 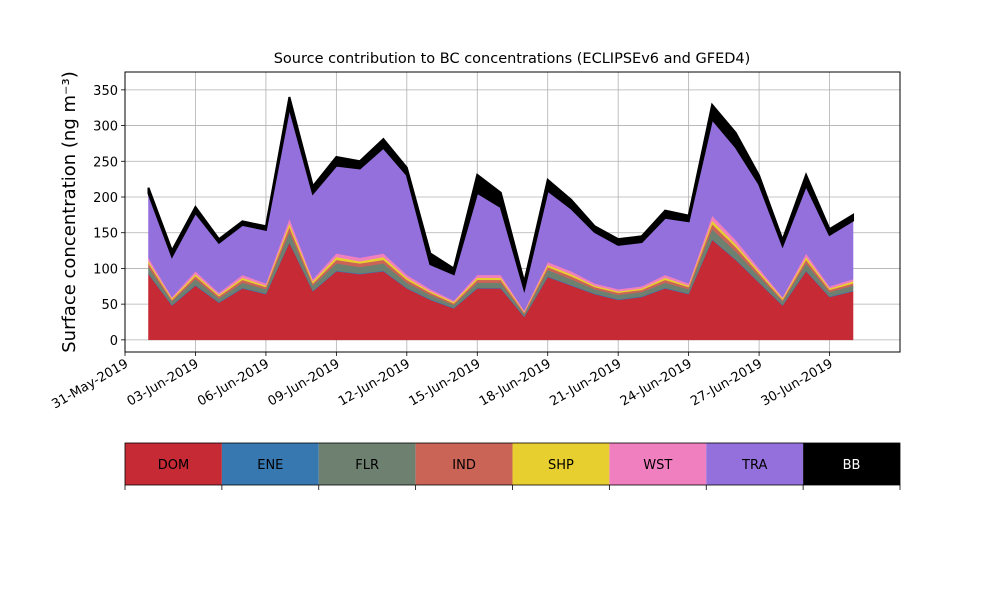 What do you see at coordinates (304, 382) in the screenshot?
I see `x-tick-label: 09-Jun-2019` at bounding box center [304, 382].